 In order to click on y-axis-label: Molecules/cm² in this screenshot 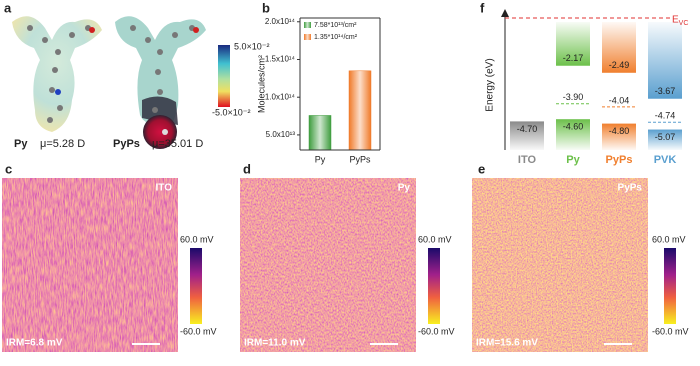, I will do `click(261, 84)`.